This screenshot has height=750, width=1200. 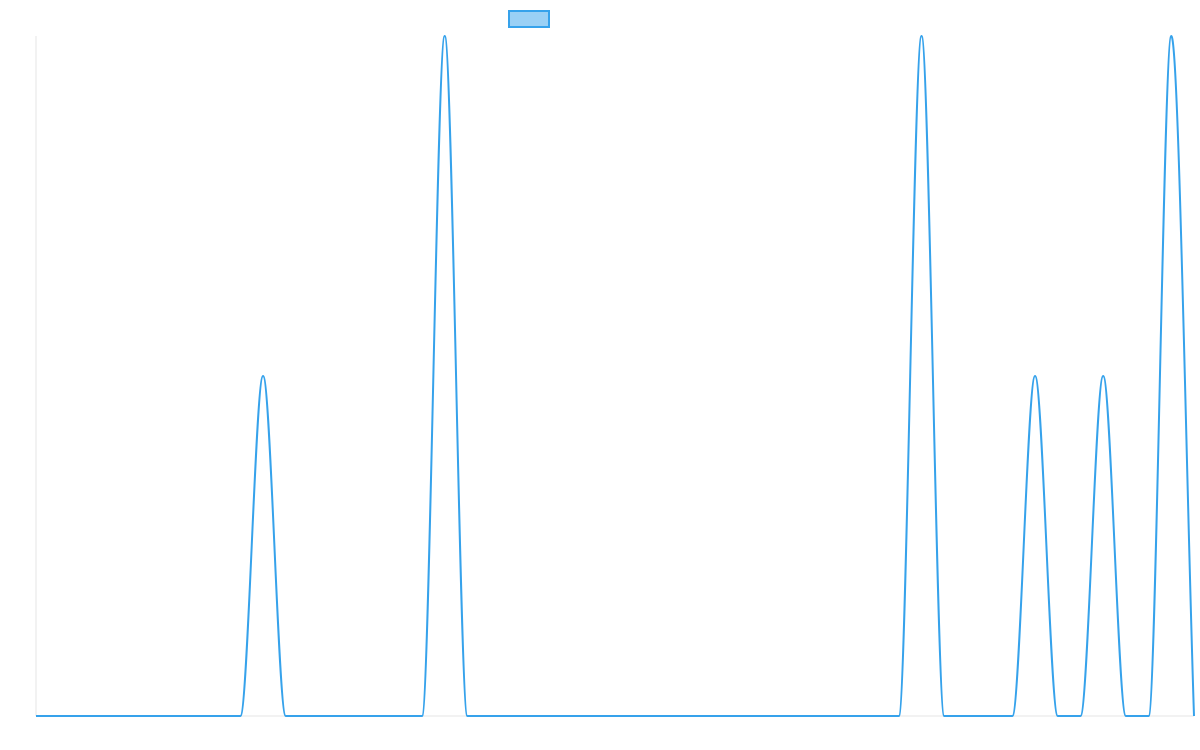 I want to click on legend-swatch, so click(x=529, y=19).